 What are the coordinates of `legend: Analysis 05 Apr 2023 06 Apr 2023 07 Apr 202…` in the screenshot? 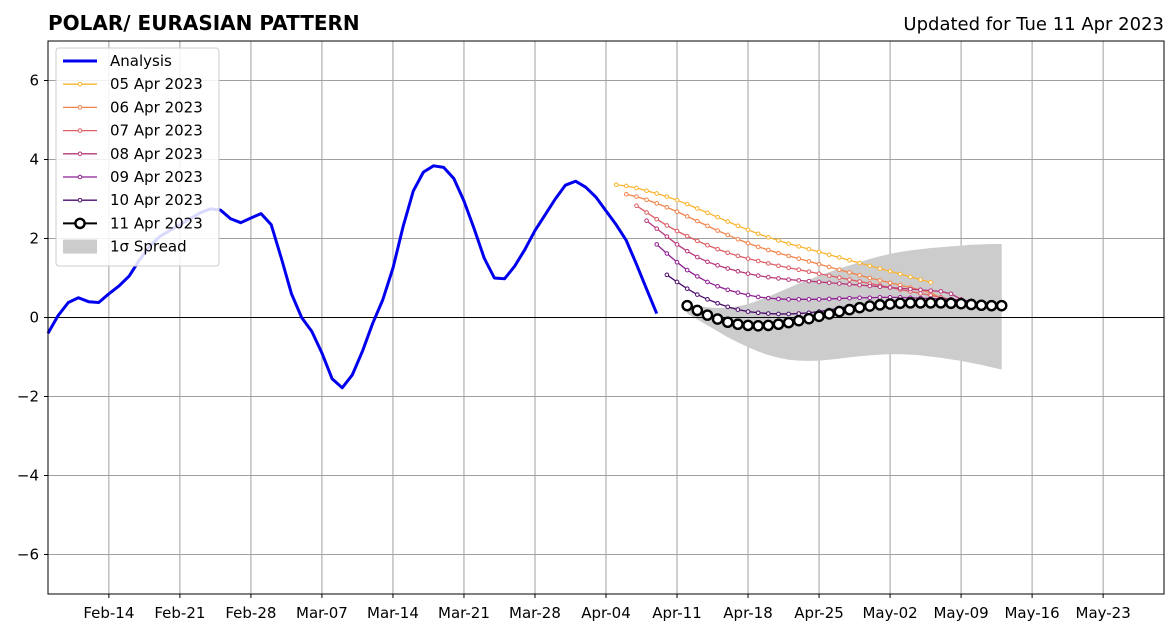 It's located at (137, 157).